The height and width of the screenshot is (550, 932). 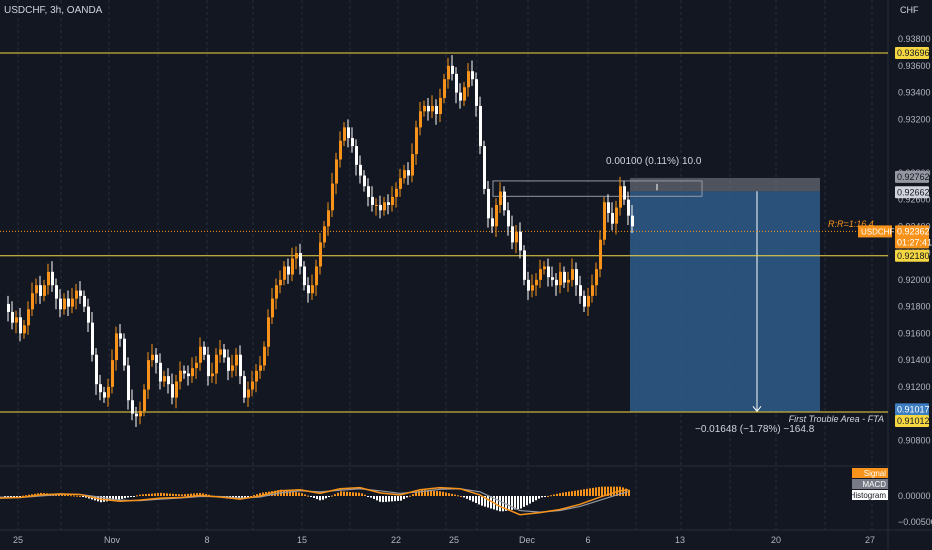 What do you see at coordinates (915, 522) in the screenshot?
I see `macd-tick-label: −0.00500` at bounding box center [915, 522].